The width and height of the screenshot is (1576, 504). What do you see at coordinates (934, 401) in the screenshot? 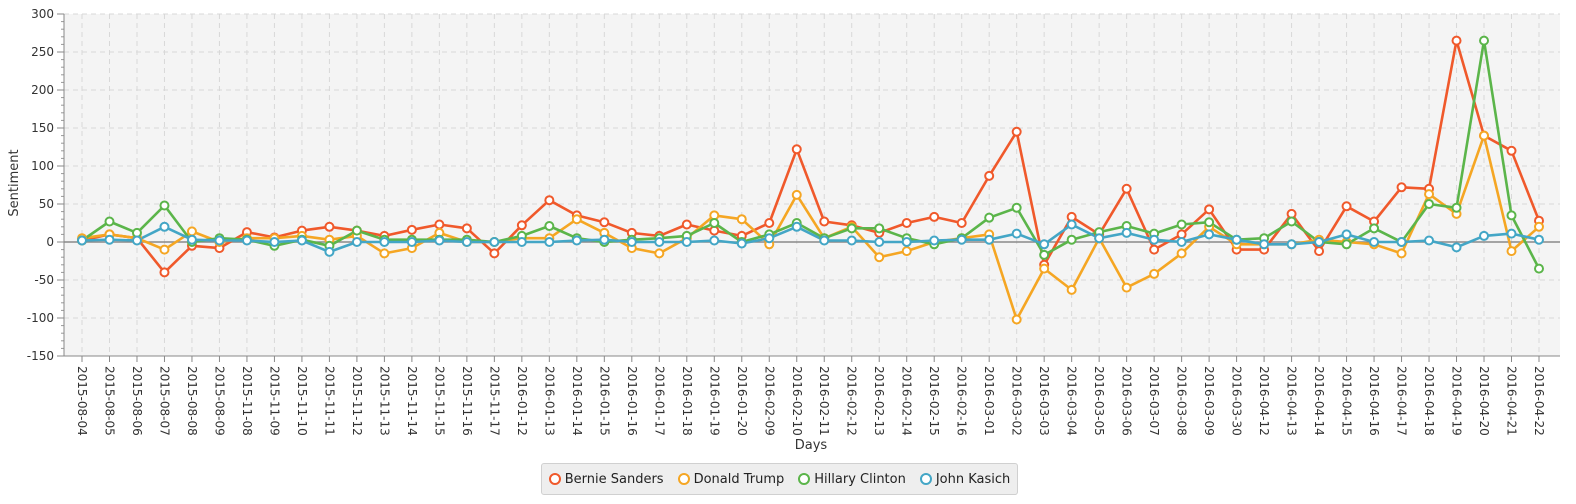
I see `x-tick-label: 2016-02-15` at bounding box center [934, 401].